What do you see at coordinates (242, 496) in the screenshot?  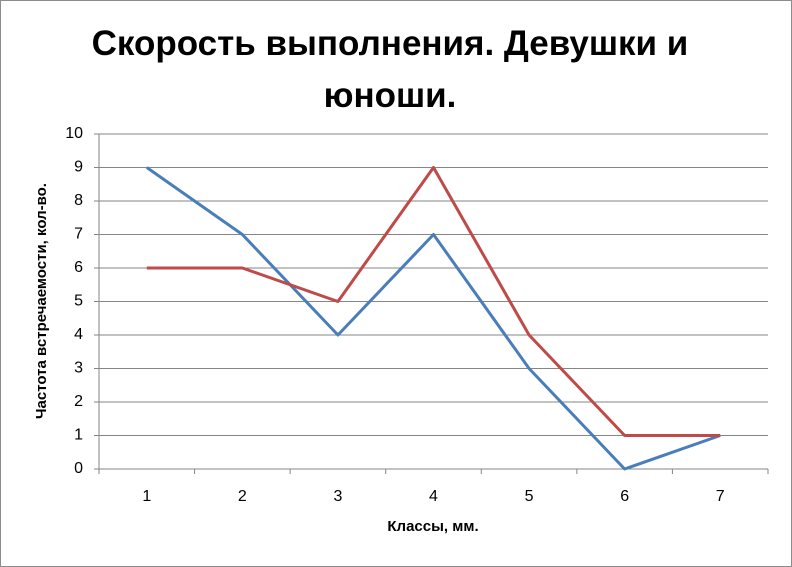 I see `x-tick-label: 2` at bounding box center [242, 496].